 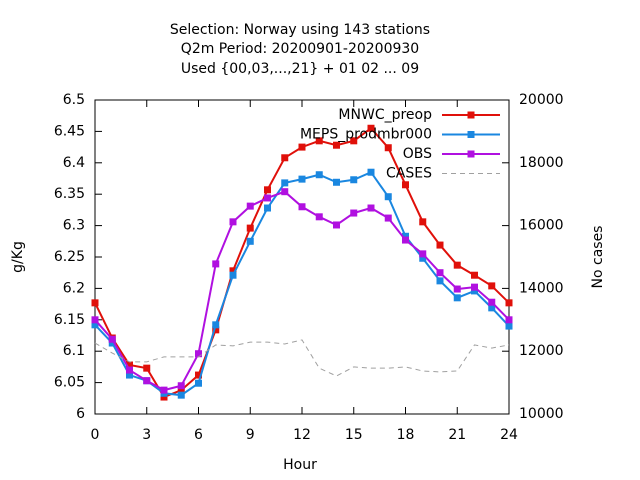 What do you see at coordinates (409, 174) in the screenshot?
I see `legend-label: CASES` at bounding box center [409, 174].